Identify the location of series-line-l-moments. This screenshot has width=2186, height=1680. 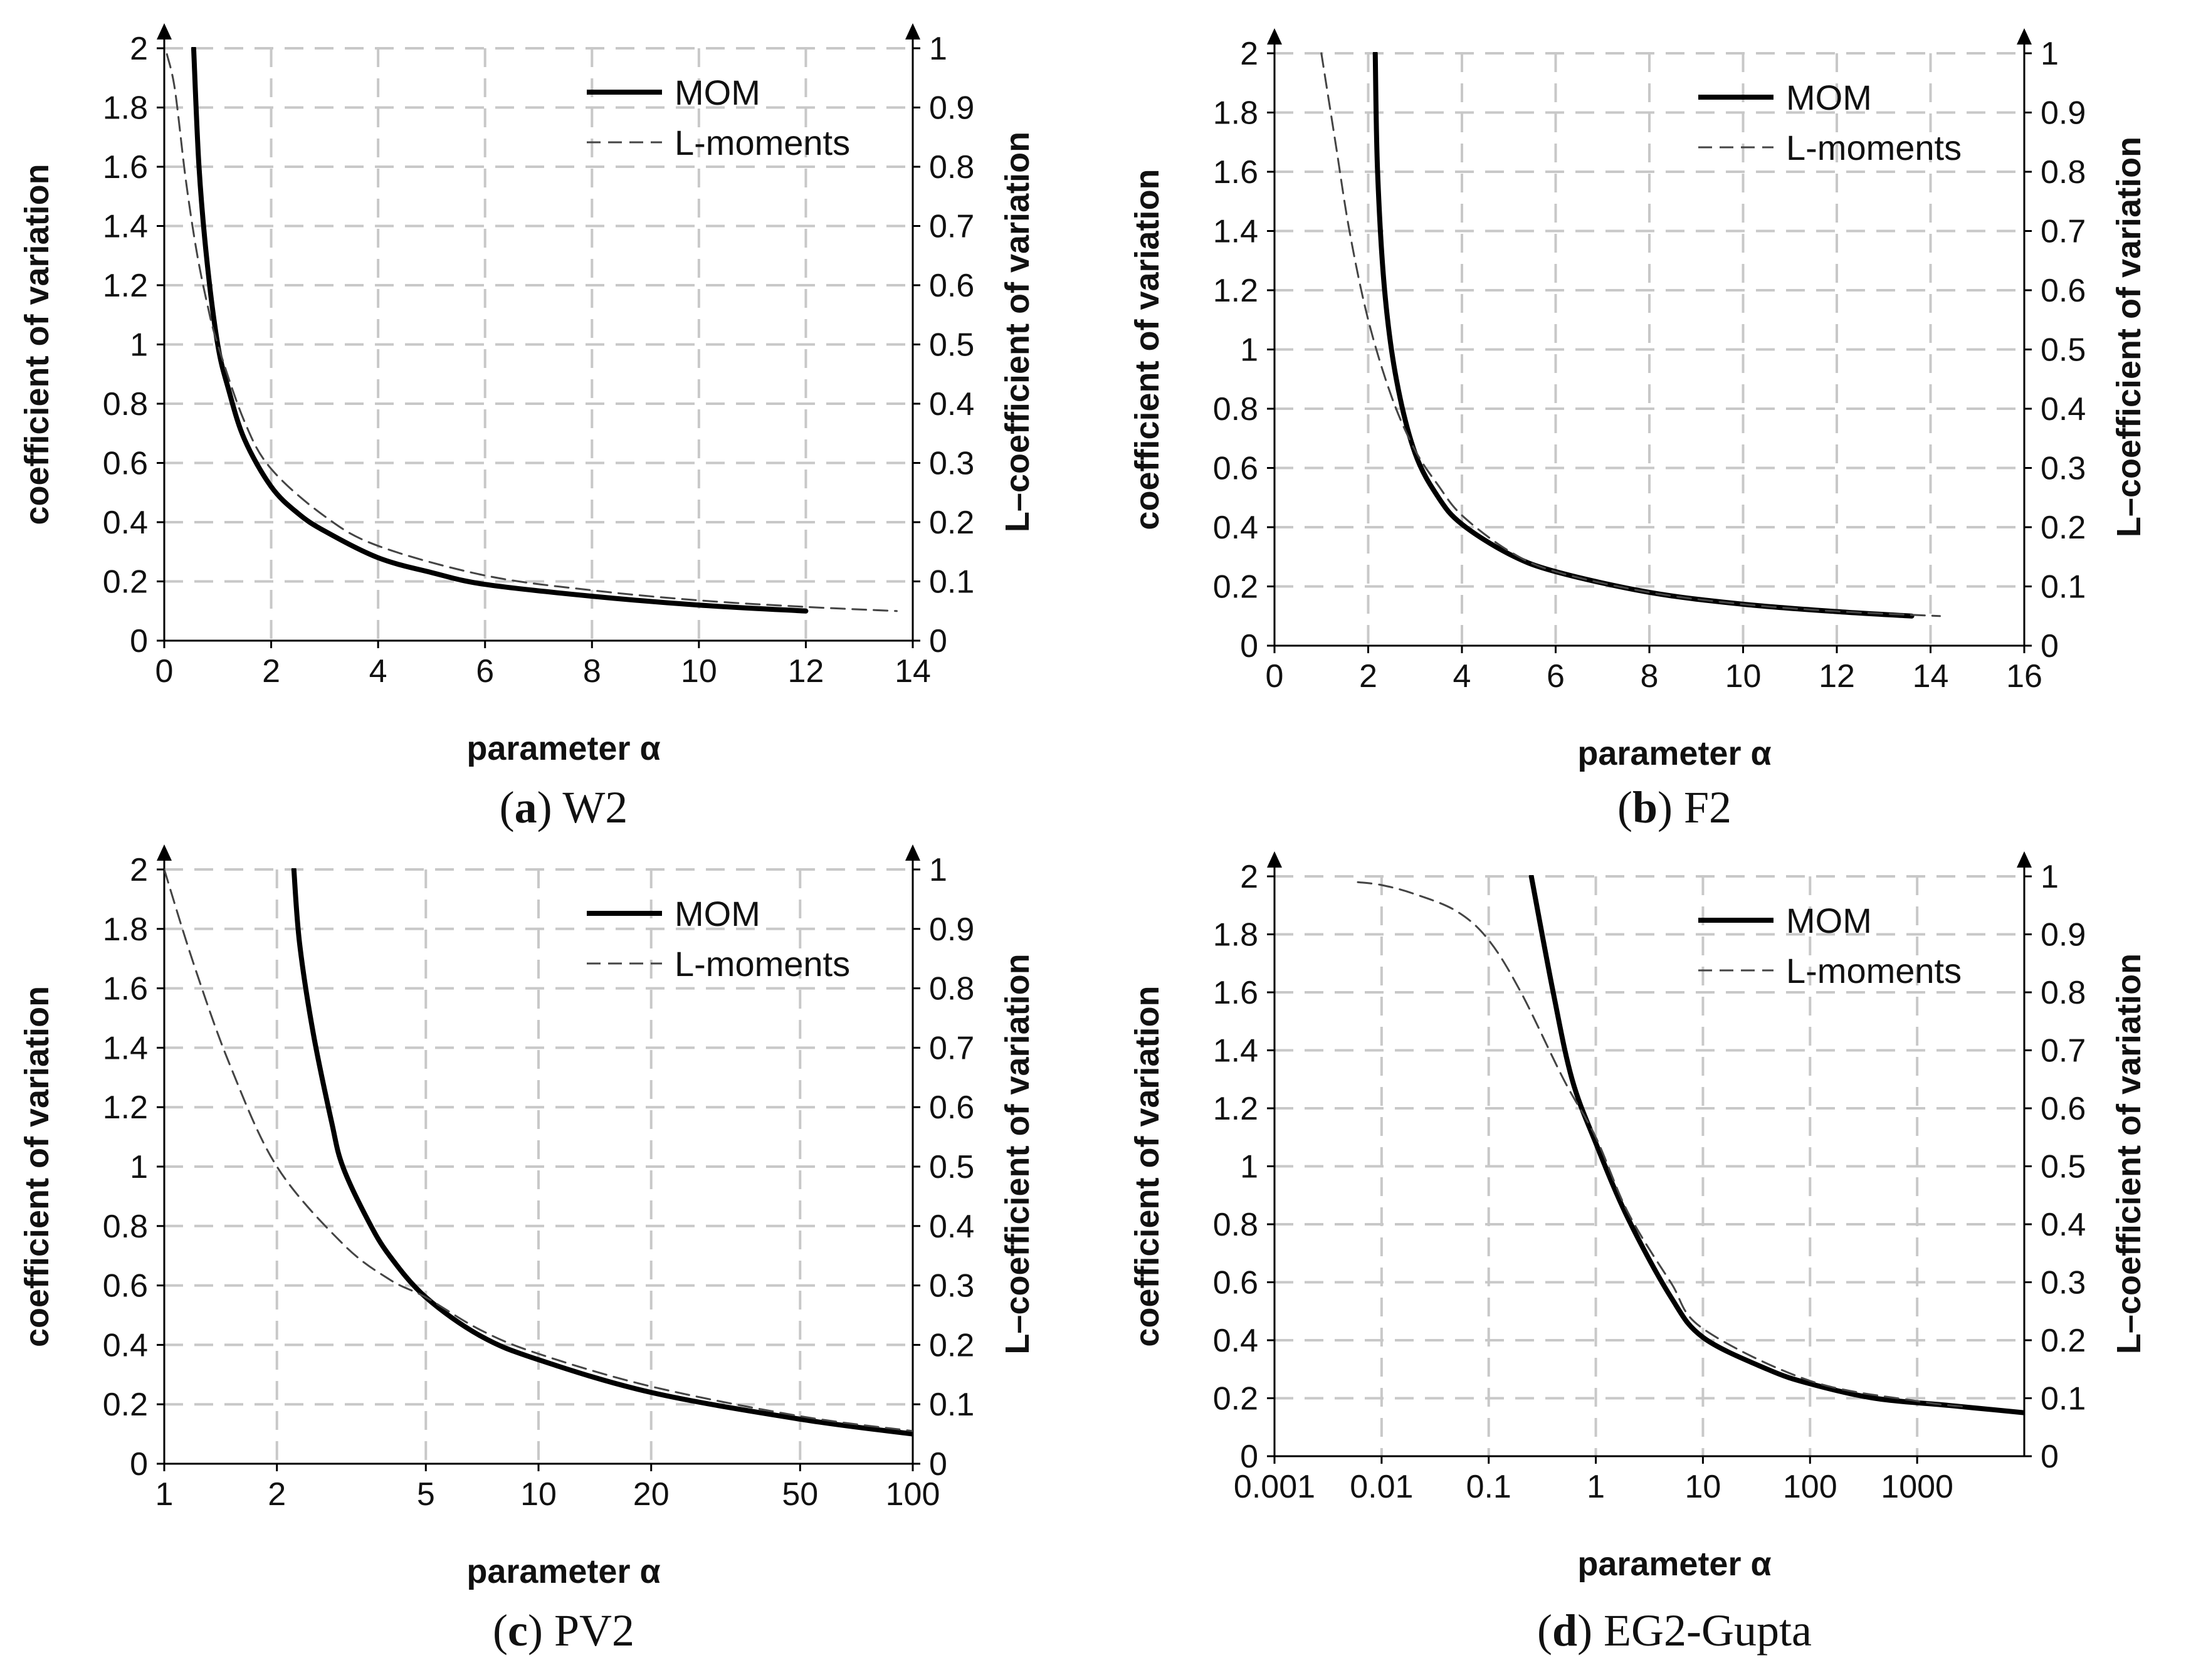
(532, 333).